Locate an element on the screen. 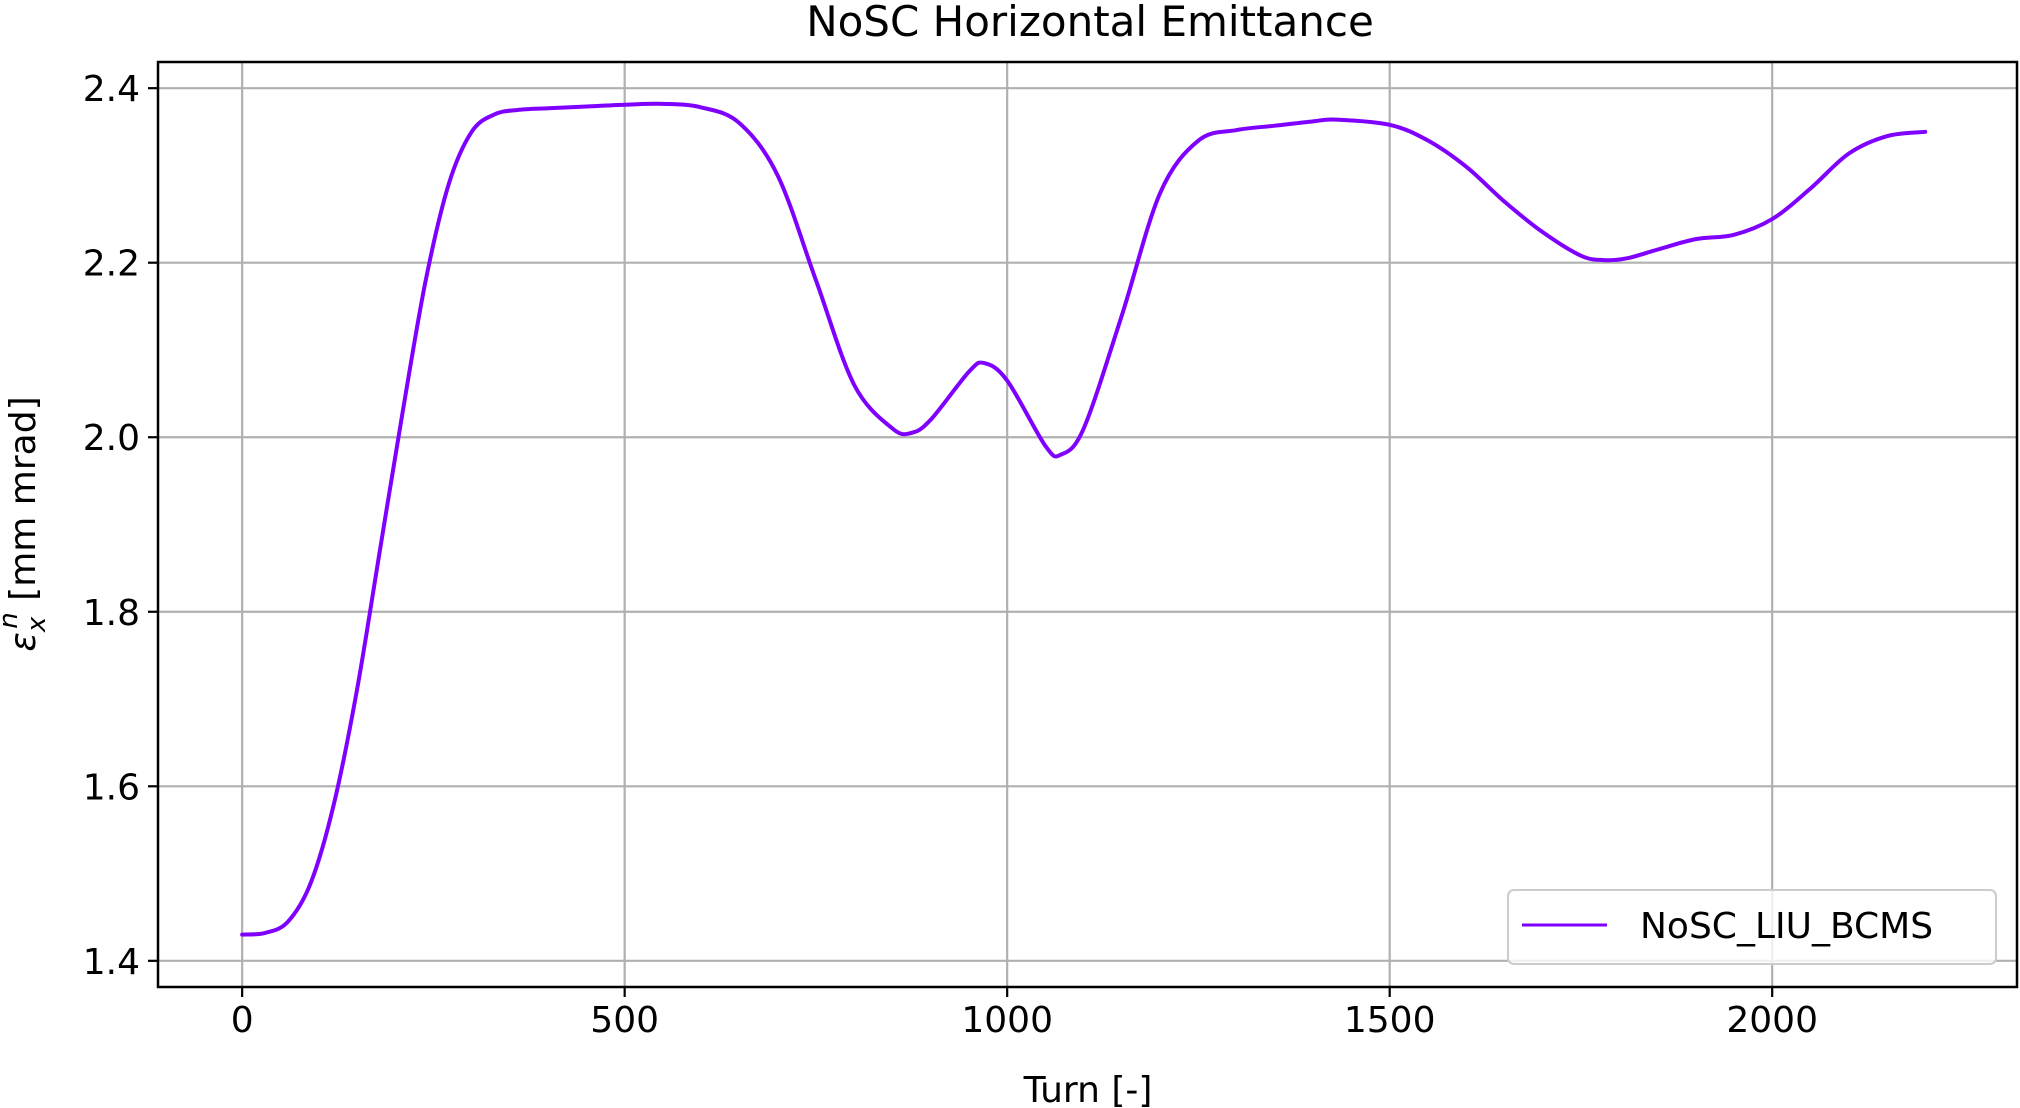  legend-label: NoSC_LIU_BCMS is located at coordinates (1786, 926).